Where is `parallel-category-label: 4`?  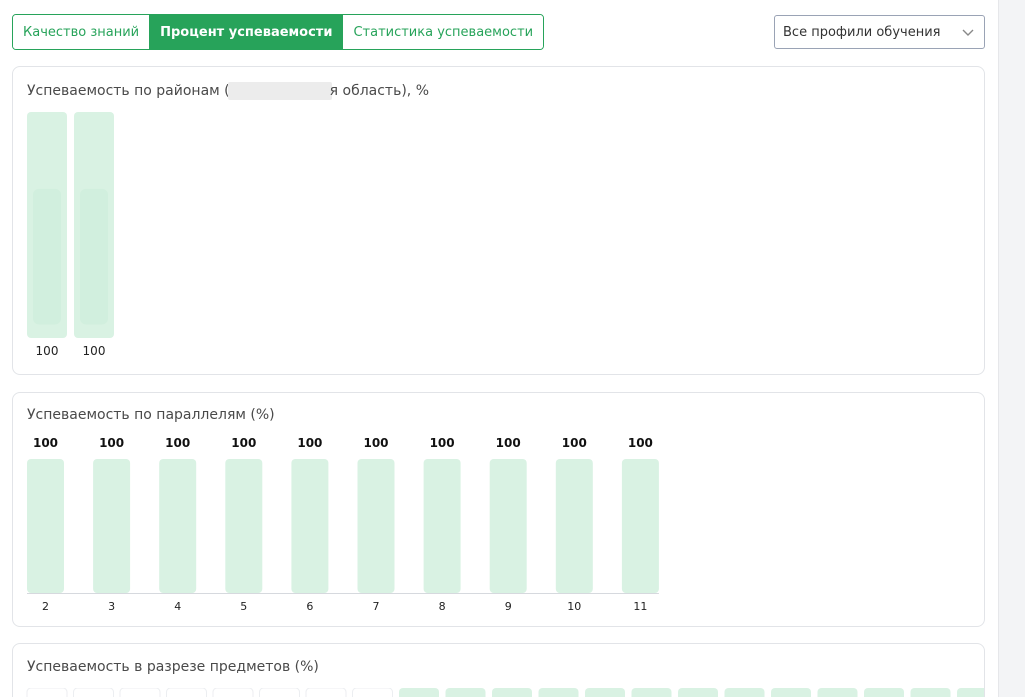 parallel-category-label: 4 is located at coordinates (177, 606).